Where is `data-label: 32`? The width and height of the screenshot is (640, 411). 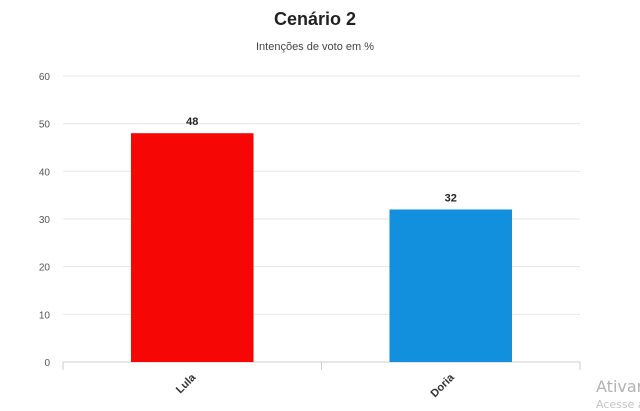 data-label: 32 is located at coordinates (451, 198).